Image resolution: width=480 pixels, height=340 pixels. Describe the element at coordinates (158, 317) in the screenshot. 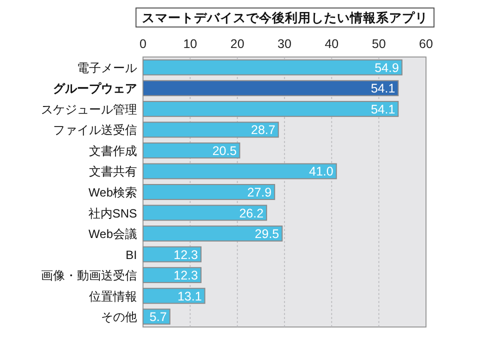

I see `data-label: 5.7` at that location.